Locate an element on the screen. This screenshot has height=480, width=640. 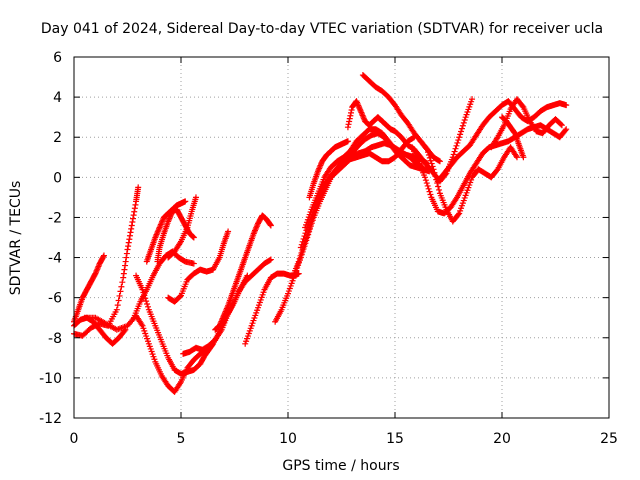
y-axis-title: SDTVAR / TECUs is located at coordinates (16, 238).